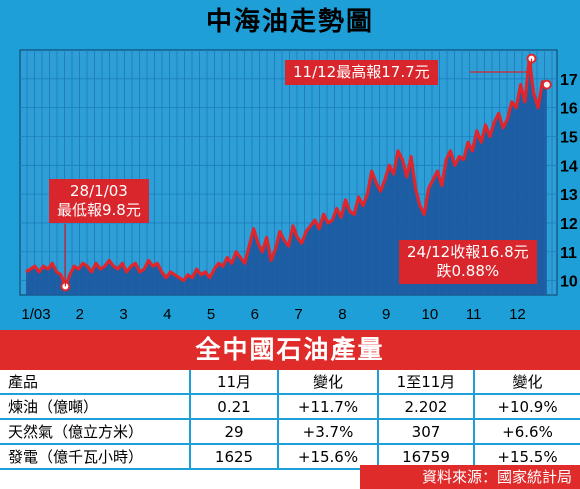 This screenshot has width=580, height=489. I want to click on x-tick-label: 7, so click(298, 314).